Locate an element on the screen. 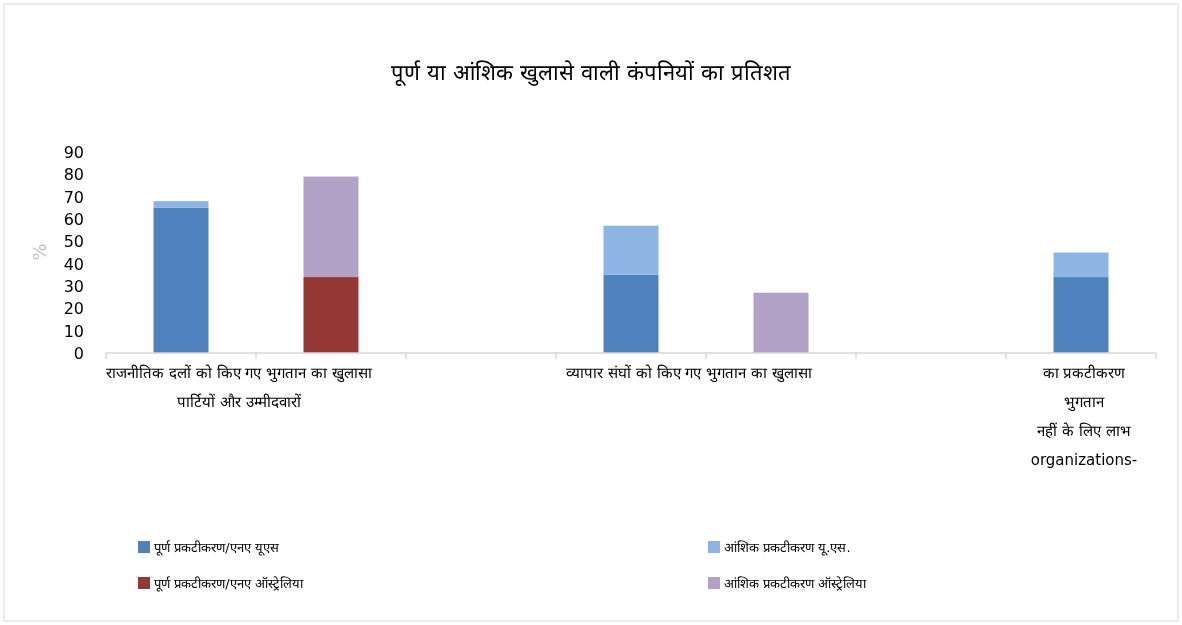 The width and height of the screenshot is (1182, 625). y-tick-label: 20 is located at coordinates (73, 309).